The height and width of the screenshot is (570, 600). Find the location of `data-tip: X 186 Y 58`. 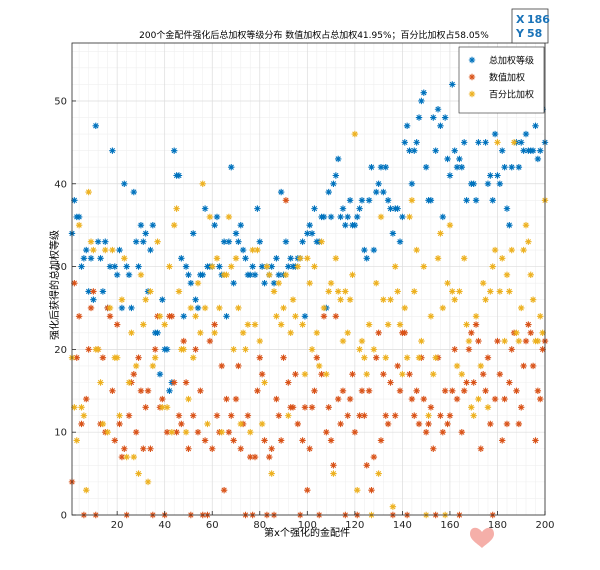

data-tip: X 186 Y 58 is located at coordinates (530, 26).